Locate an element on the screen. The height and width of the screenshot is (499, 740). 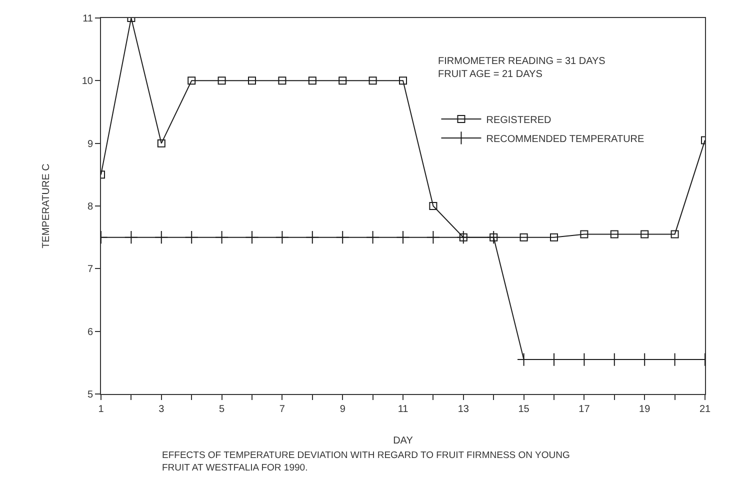
y-tick-label: 11 is located at coordinates (88, 19).